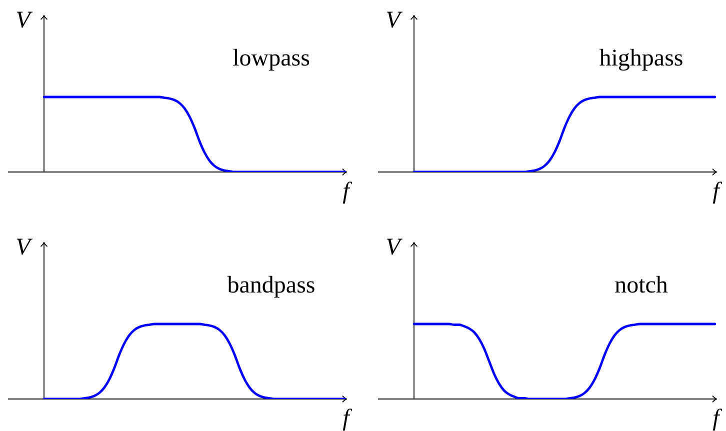  What do you see at coordinates (271, 285) in the screenshot?
I see `chart-title: bandpass` at bounding box center [271, 285].